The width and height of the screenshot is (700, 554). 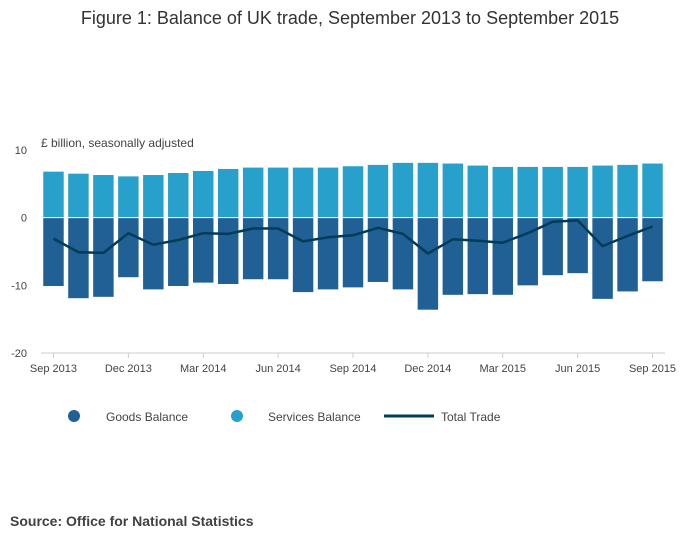 I want to click on y-axis-unit-label: £ billion, seasonally adjusted, so click(x=117, y=143).